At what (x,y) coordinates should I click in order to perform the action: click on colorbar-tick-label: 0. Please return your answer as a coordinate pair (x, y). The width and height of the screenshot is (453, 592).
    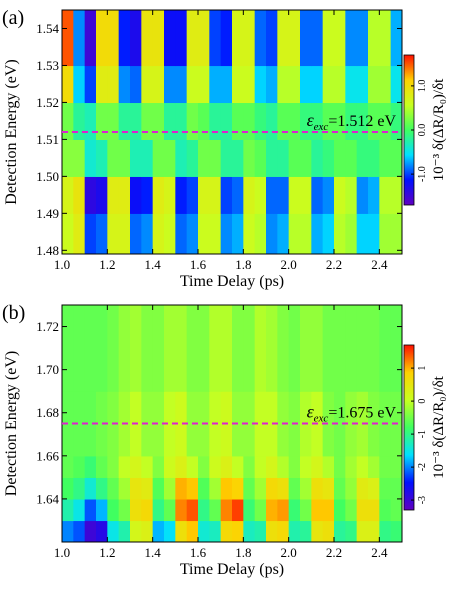
    Looking at the image, I should click on (422, 401).